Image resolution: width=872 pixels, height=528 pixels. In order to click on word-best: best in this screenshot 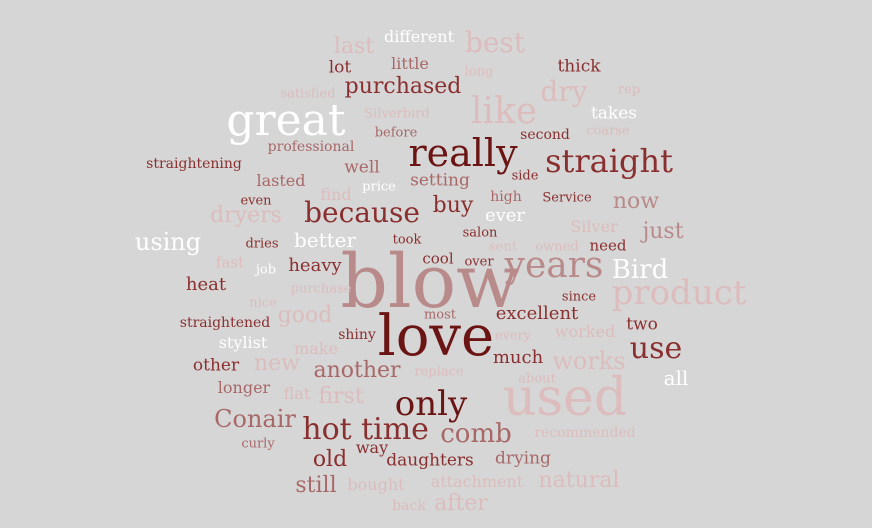, I will do `click(495, 42)`.